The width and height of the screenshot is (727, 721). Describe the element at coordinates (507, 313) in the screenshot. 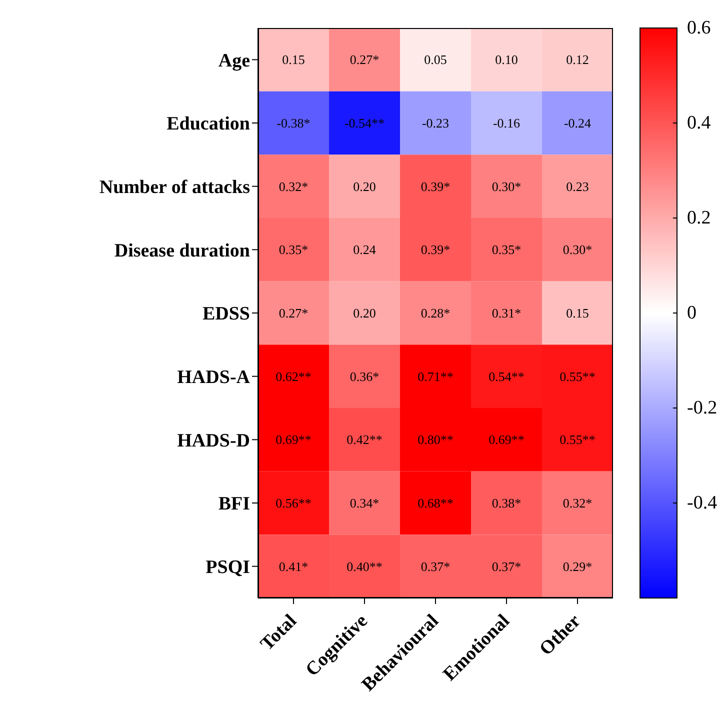

I see `data-label: 0.31*` at that location.